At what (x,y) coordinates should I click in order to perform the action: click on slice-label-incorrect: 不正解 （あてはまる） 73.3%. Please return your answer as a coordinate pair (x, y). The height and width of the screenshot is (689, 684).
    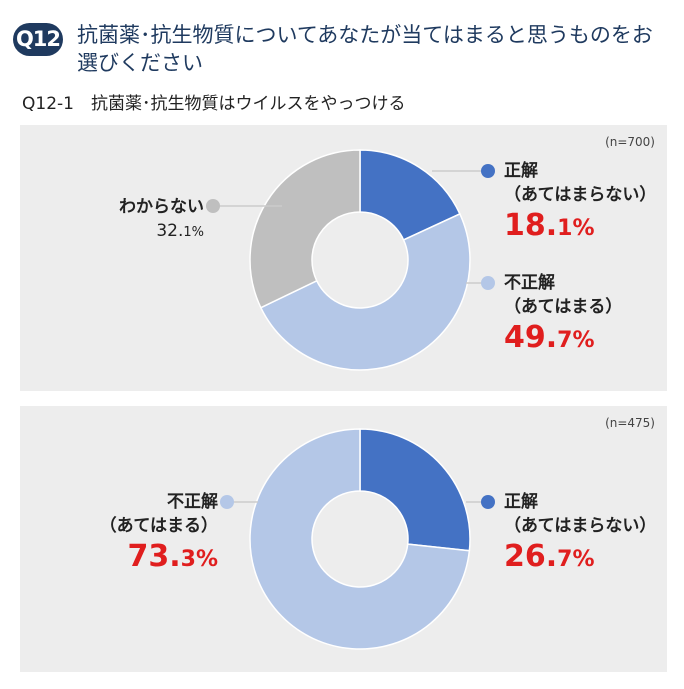
    Looking at the image, I should click on (139, 535).